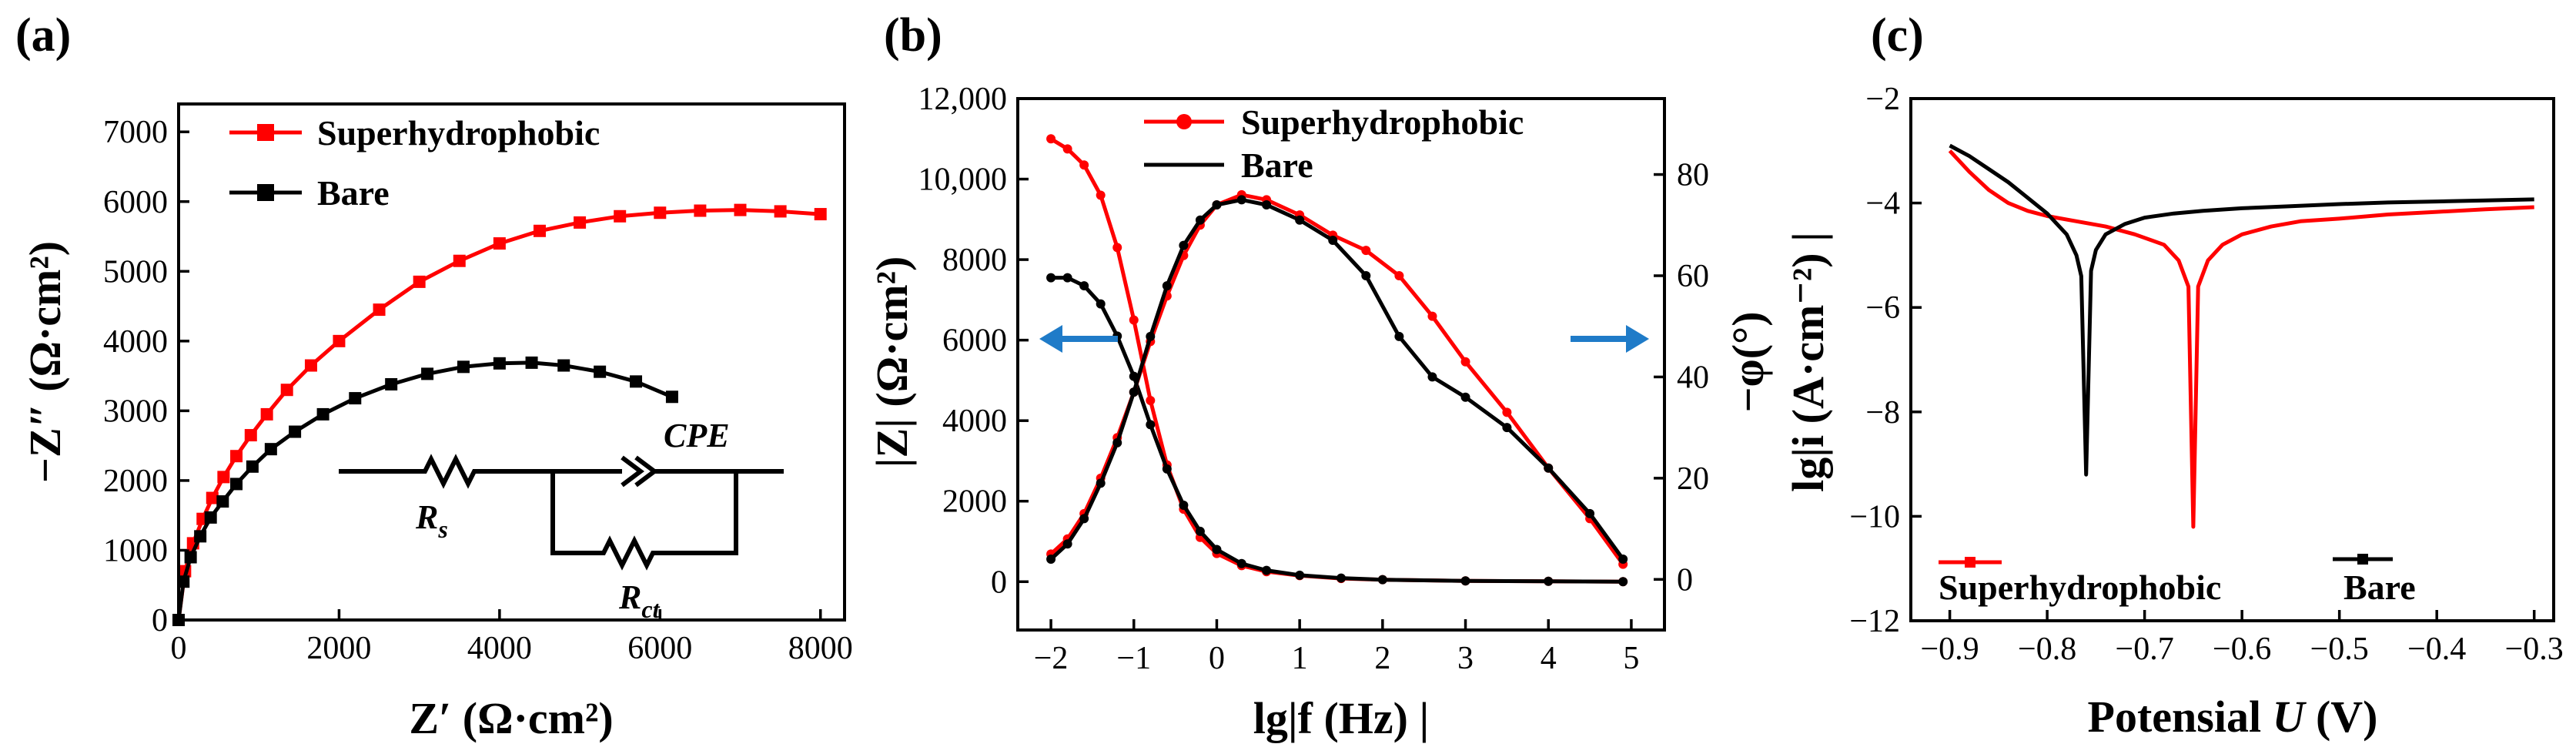  I want to click on x-tick-label: 4, so click(1549, 658).